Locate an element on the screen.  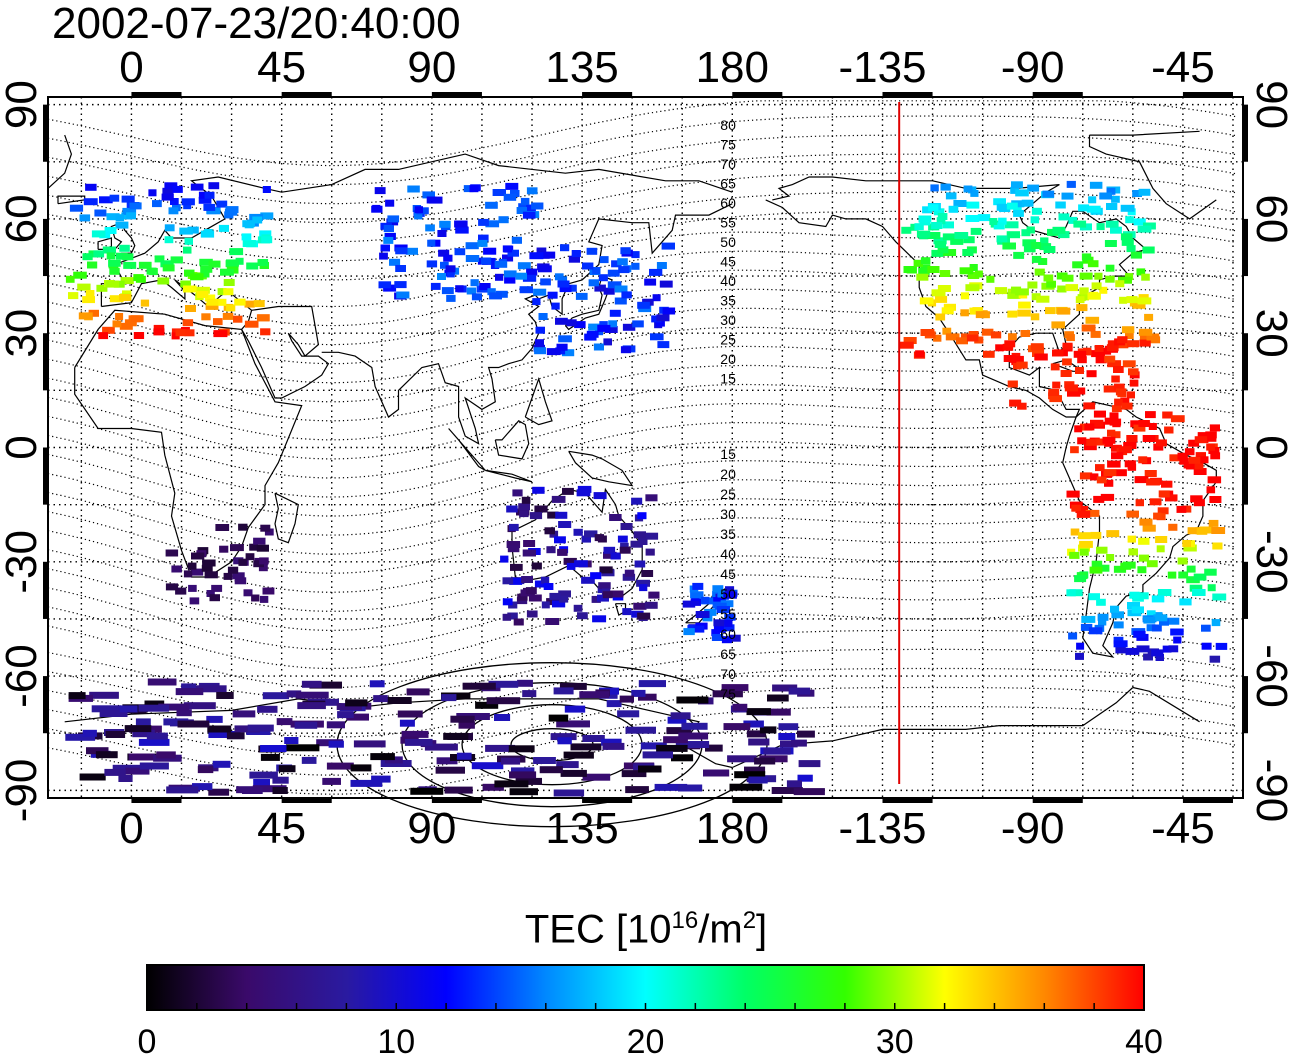
magnetic-contour-line is located at coordinates (642, 326).